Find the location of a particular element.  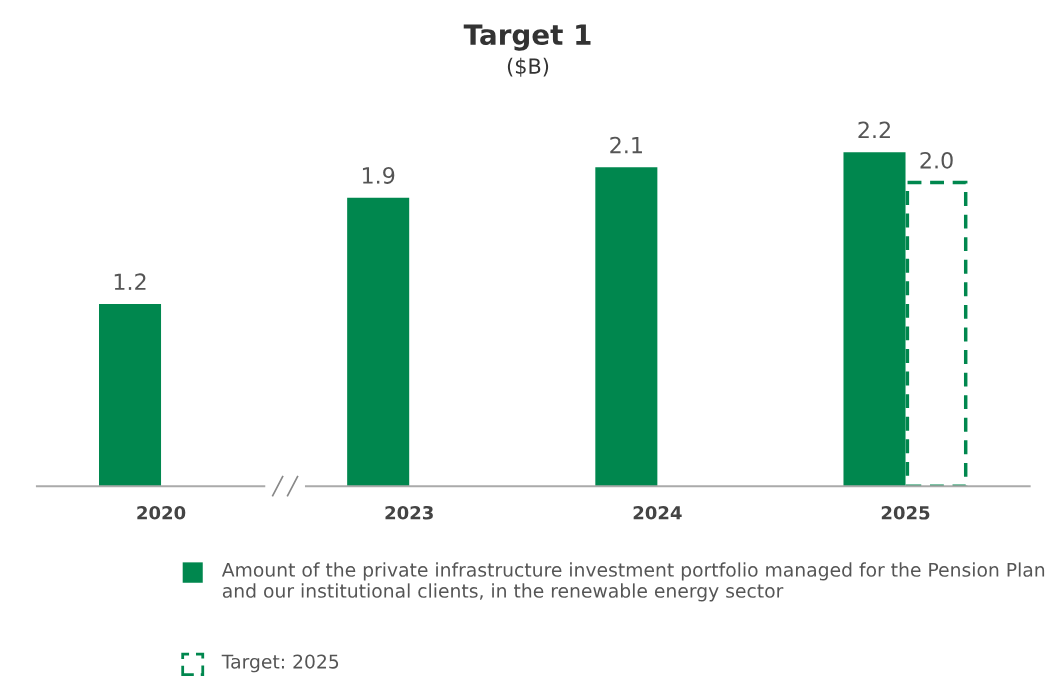

x-tick-label: 2024 is located at coordinates (657, 512).